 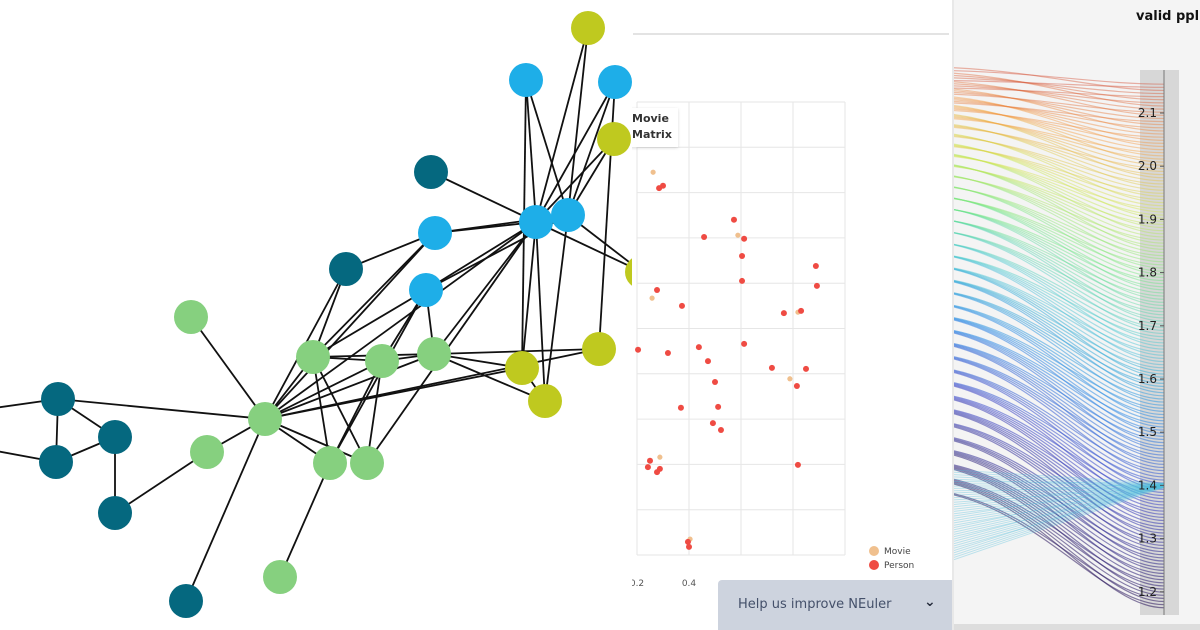 I want to click on scrollbar, so click(x=1077, y=627).